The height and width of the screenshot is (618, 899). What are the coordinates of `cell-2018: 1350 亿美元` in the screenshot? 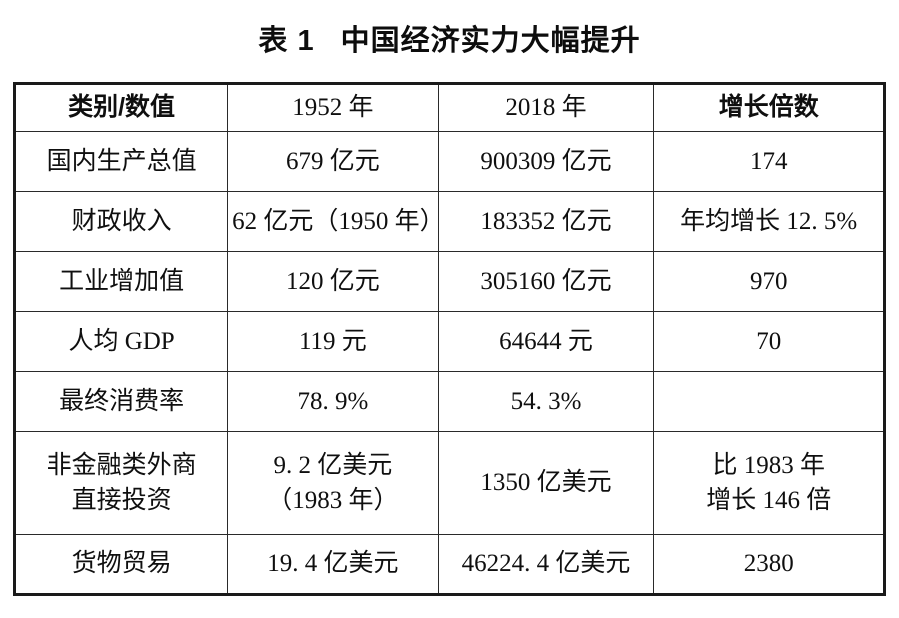 It's located at (546, 483).